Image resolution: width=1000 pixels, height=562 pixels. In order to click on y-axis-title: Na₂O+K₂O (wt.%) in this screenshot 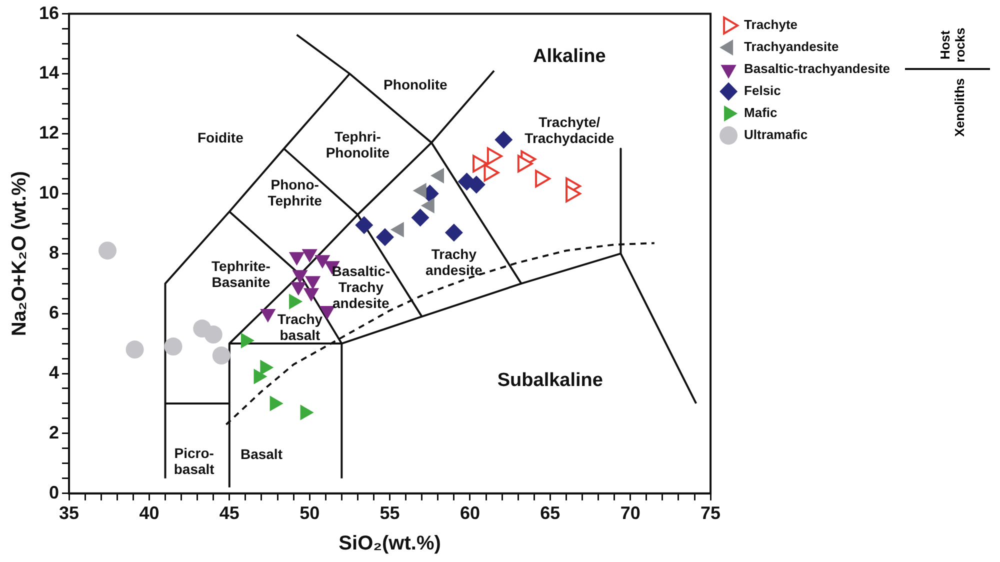, I will do `click(19, 253)`.